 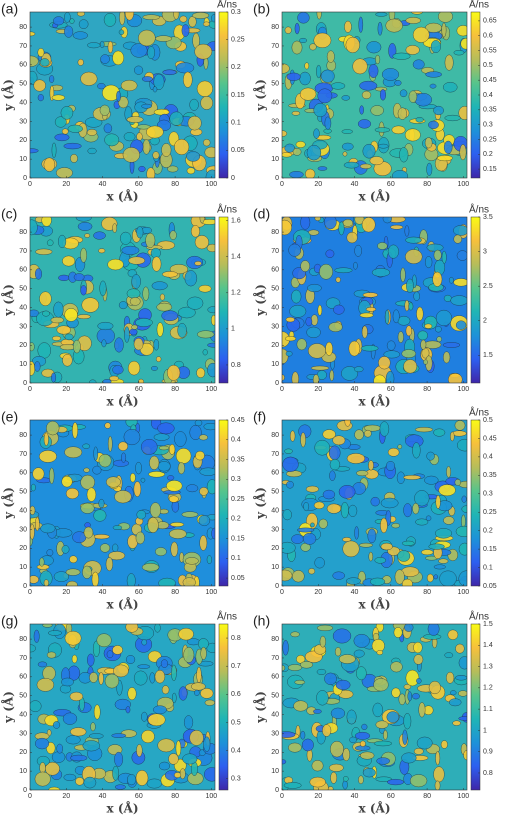 What do you see at coordinates (23, 364) in the screenshot?
I see `y-tick-label: 10` at bounding box center [23, 364].